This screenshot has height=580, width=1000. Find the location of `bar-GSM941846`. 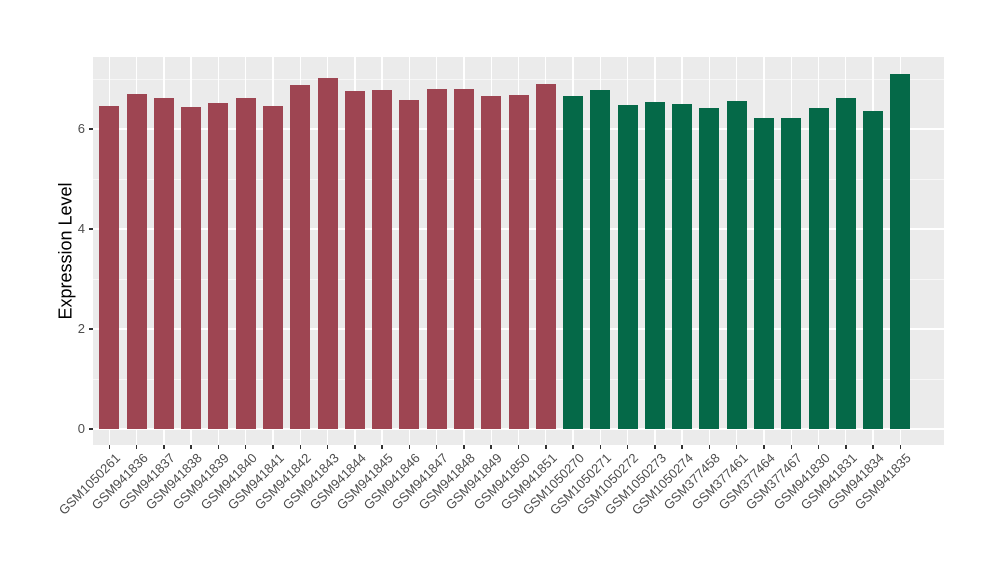

bar-GSM941846 is located at coordinates (409, 264).